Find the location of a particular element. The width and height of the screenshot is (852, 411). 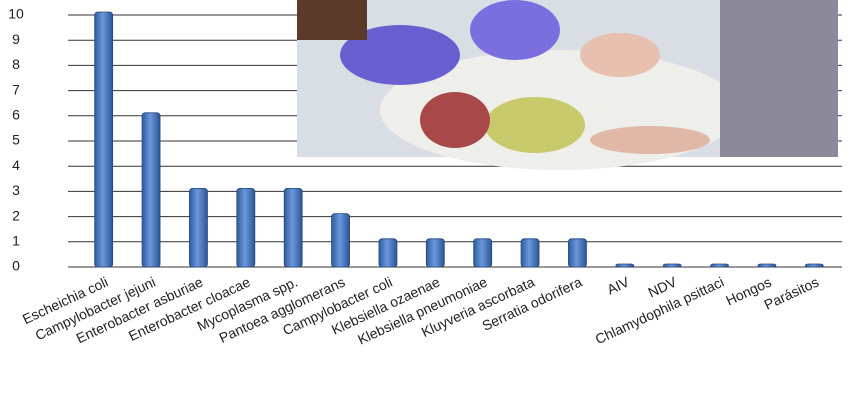

x-tick-label: AIV is located at coordinates (618, 285).